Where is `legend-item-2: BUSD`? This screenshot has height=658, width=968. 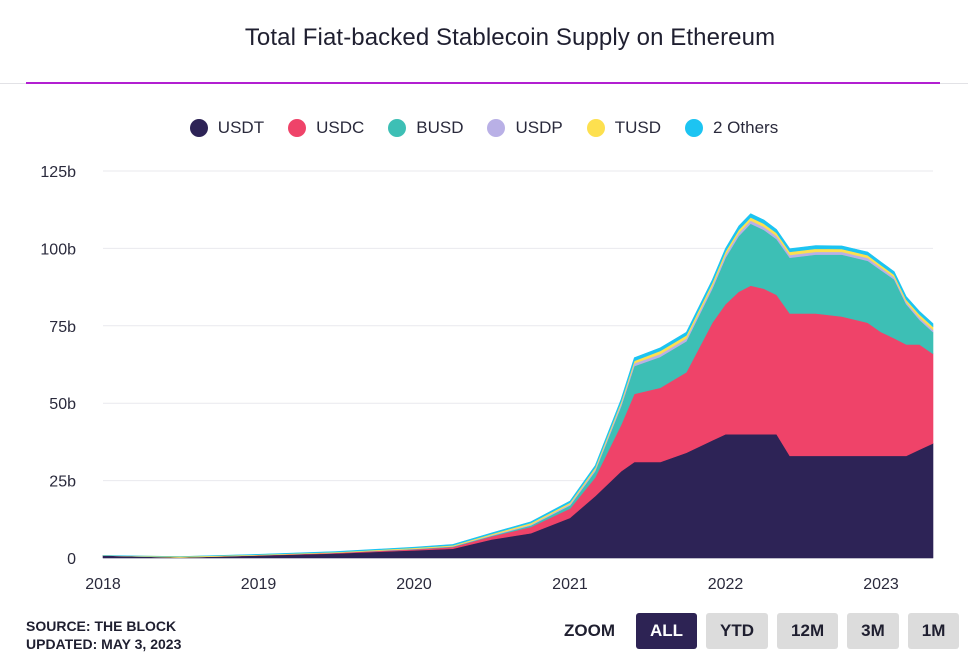
legend-item-2: BUSD is located at coordinates (425, 128).